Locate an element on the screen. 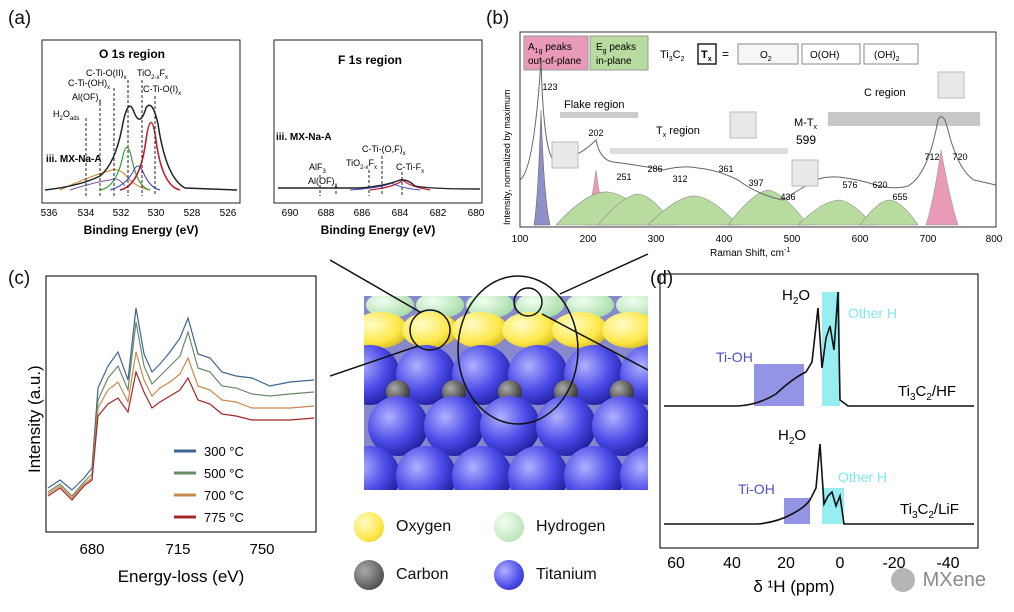 The image size is (1014, 612). atom-legend-oxygen: Oxygen is located at coordinates (402, 527).